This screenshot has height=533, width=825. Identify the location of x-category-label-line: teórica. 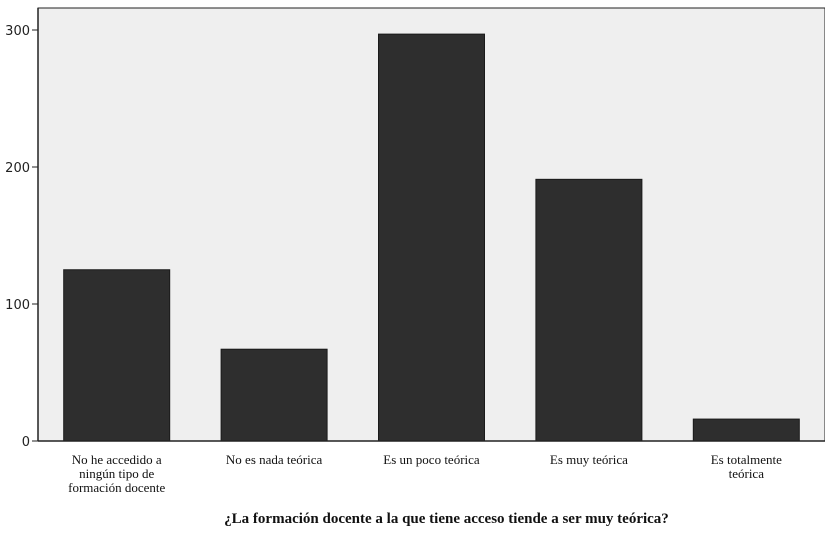
(747, 473).